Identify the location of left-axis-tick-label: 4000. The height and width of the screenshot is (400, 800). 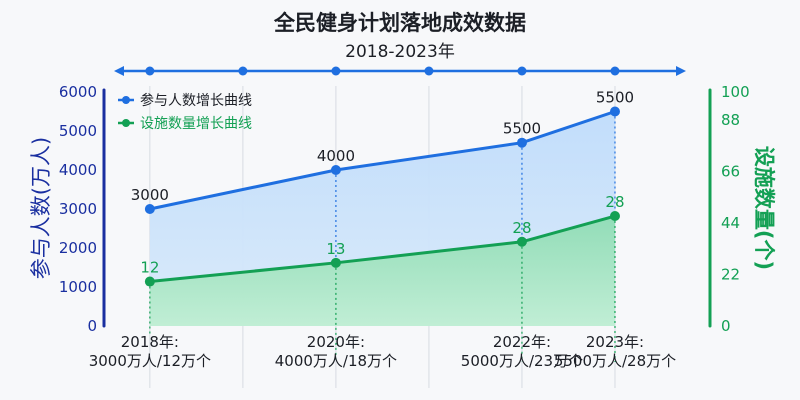
(78, 170).